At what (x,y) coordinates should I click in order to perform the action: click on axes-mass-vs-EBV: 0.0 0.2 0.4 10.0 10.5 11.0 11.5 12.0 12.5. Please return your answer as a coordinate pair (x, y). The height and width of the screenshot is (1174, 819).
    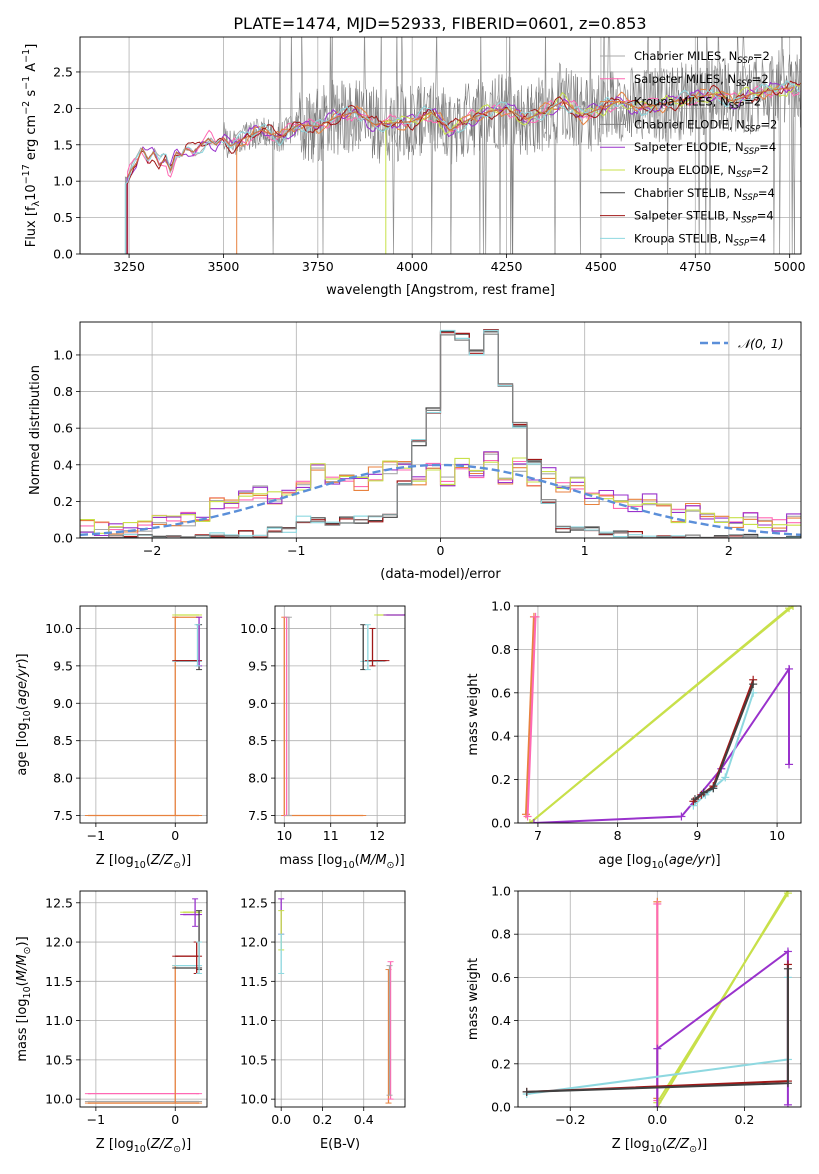
    Looking at the image, I should click on (322, 1009).